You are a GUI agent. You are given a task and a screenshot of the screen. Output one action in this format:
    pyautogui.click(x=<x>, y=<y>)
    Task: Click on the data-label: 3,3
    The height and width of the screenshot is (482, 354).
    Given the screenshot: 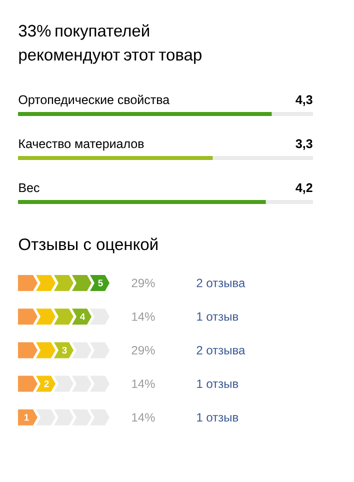 What is the action you would take?
    pyautogui.click(x=304, y=144)
    